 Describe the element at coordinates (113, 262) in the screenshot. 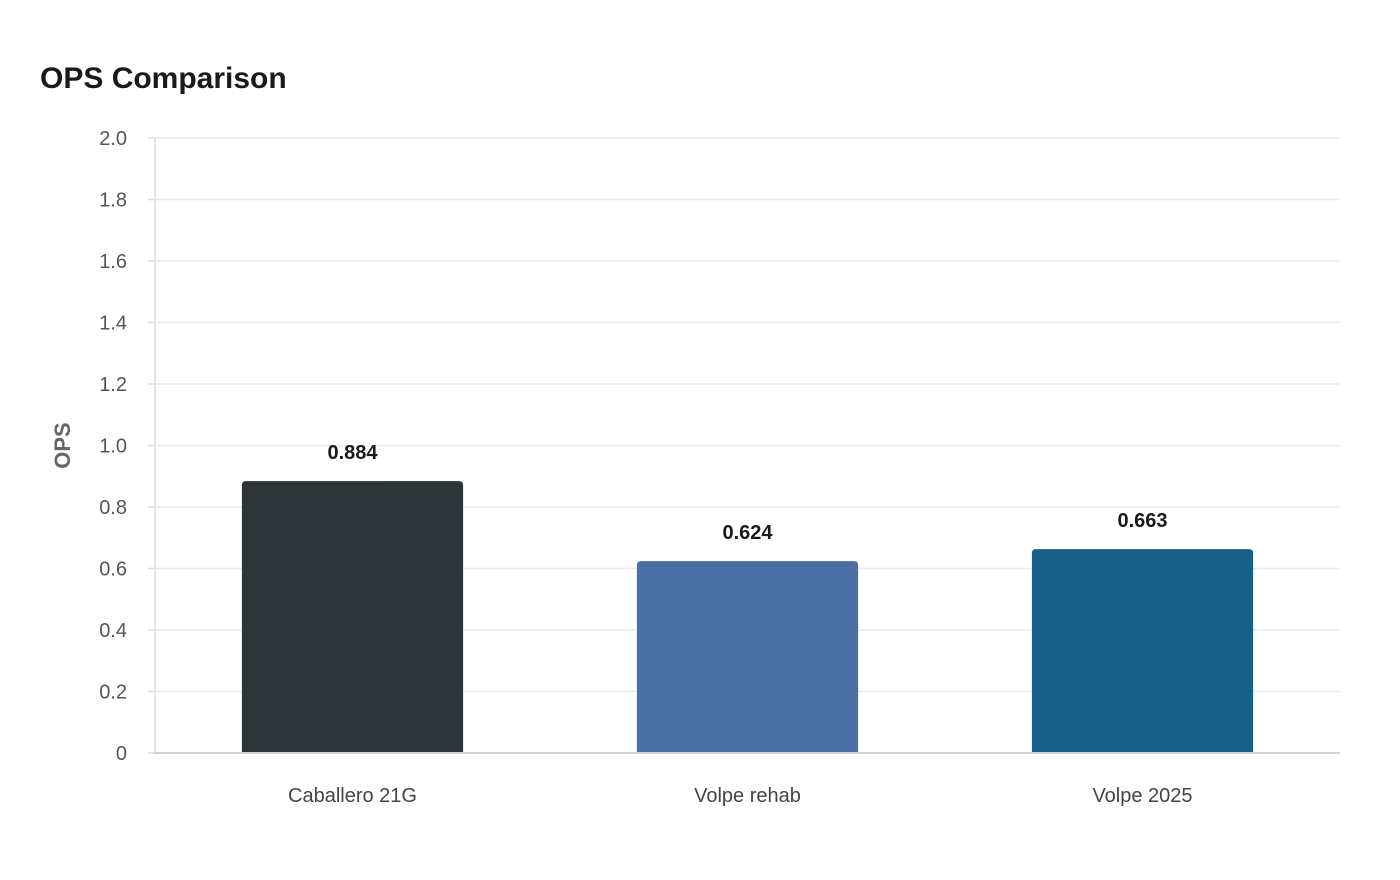

I see `y-tick-label: 1.6` at that location.